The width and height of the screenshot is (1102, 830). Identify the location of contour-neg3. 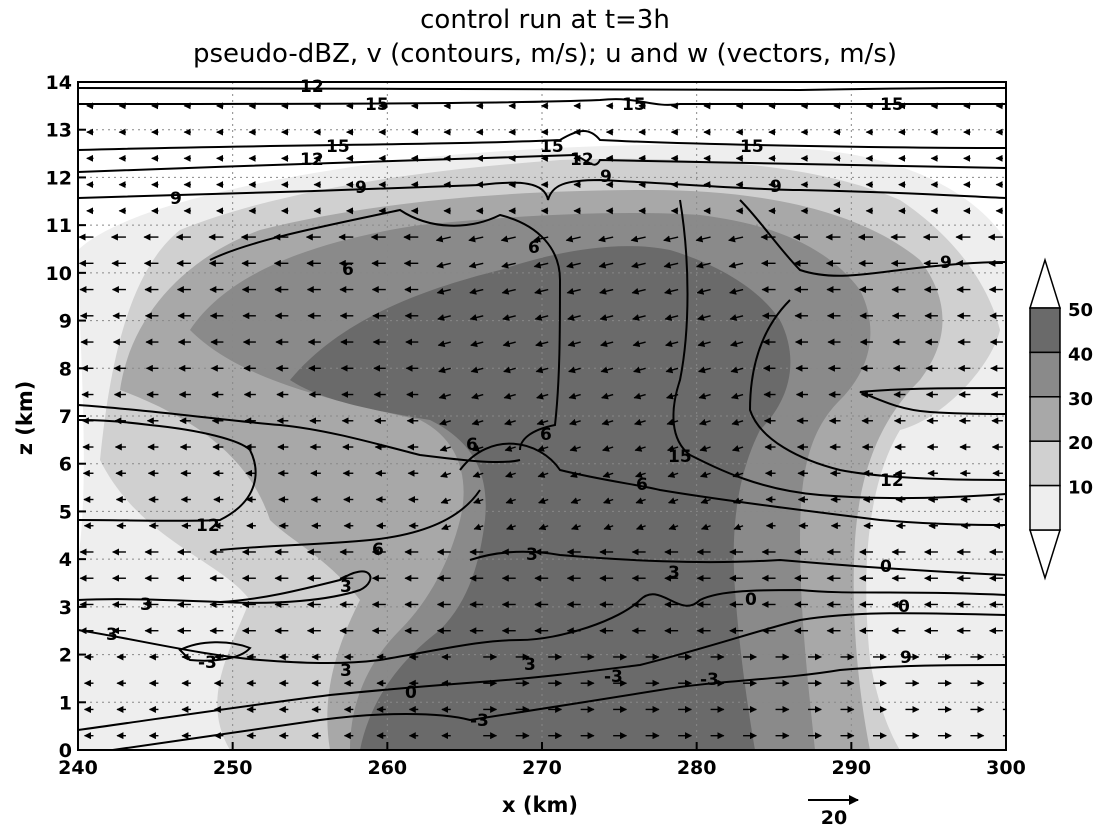
(556, 707).